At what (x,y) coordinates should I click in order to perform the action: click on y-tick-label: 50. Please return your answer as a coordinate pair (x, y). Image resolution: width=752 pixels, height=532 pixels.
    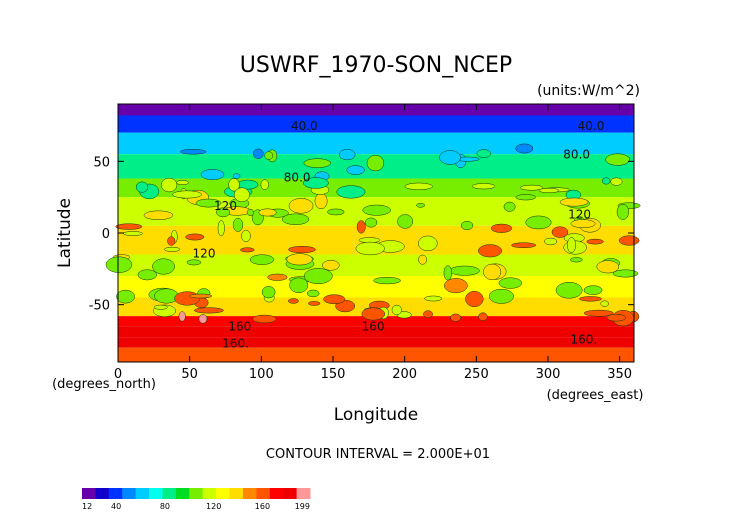
    Looking at the image, I should click on (101, 162).